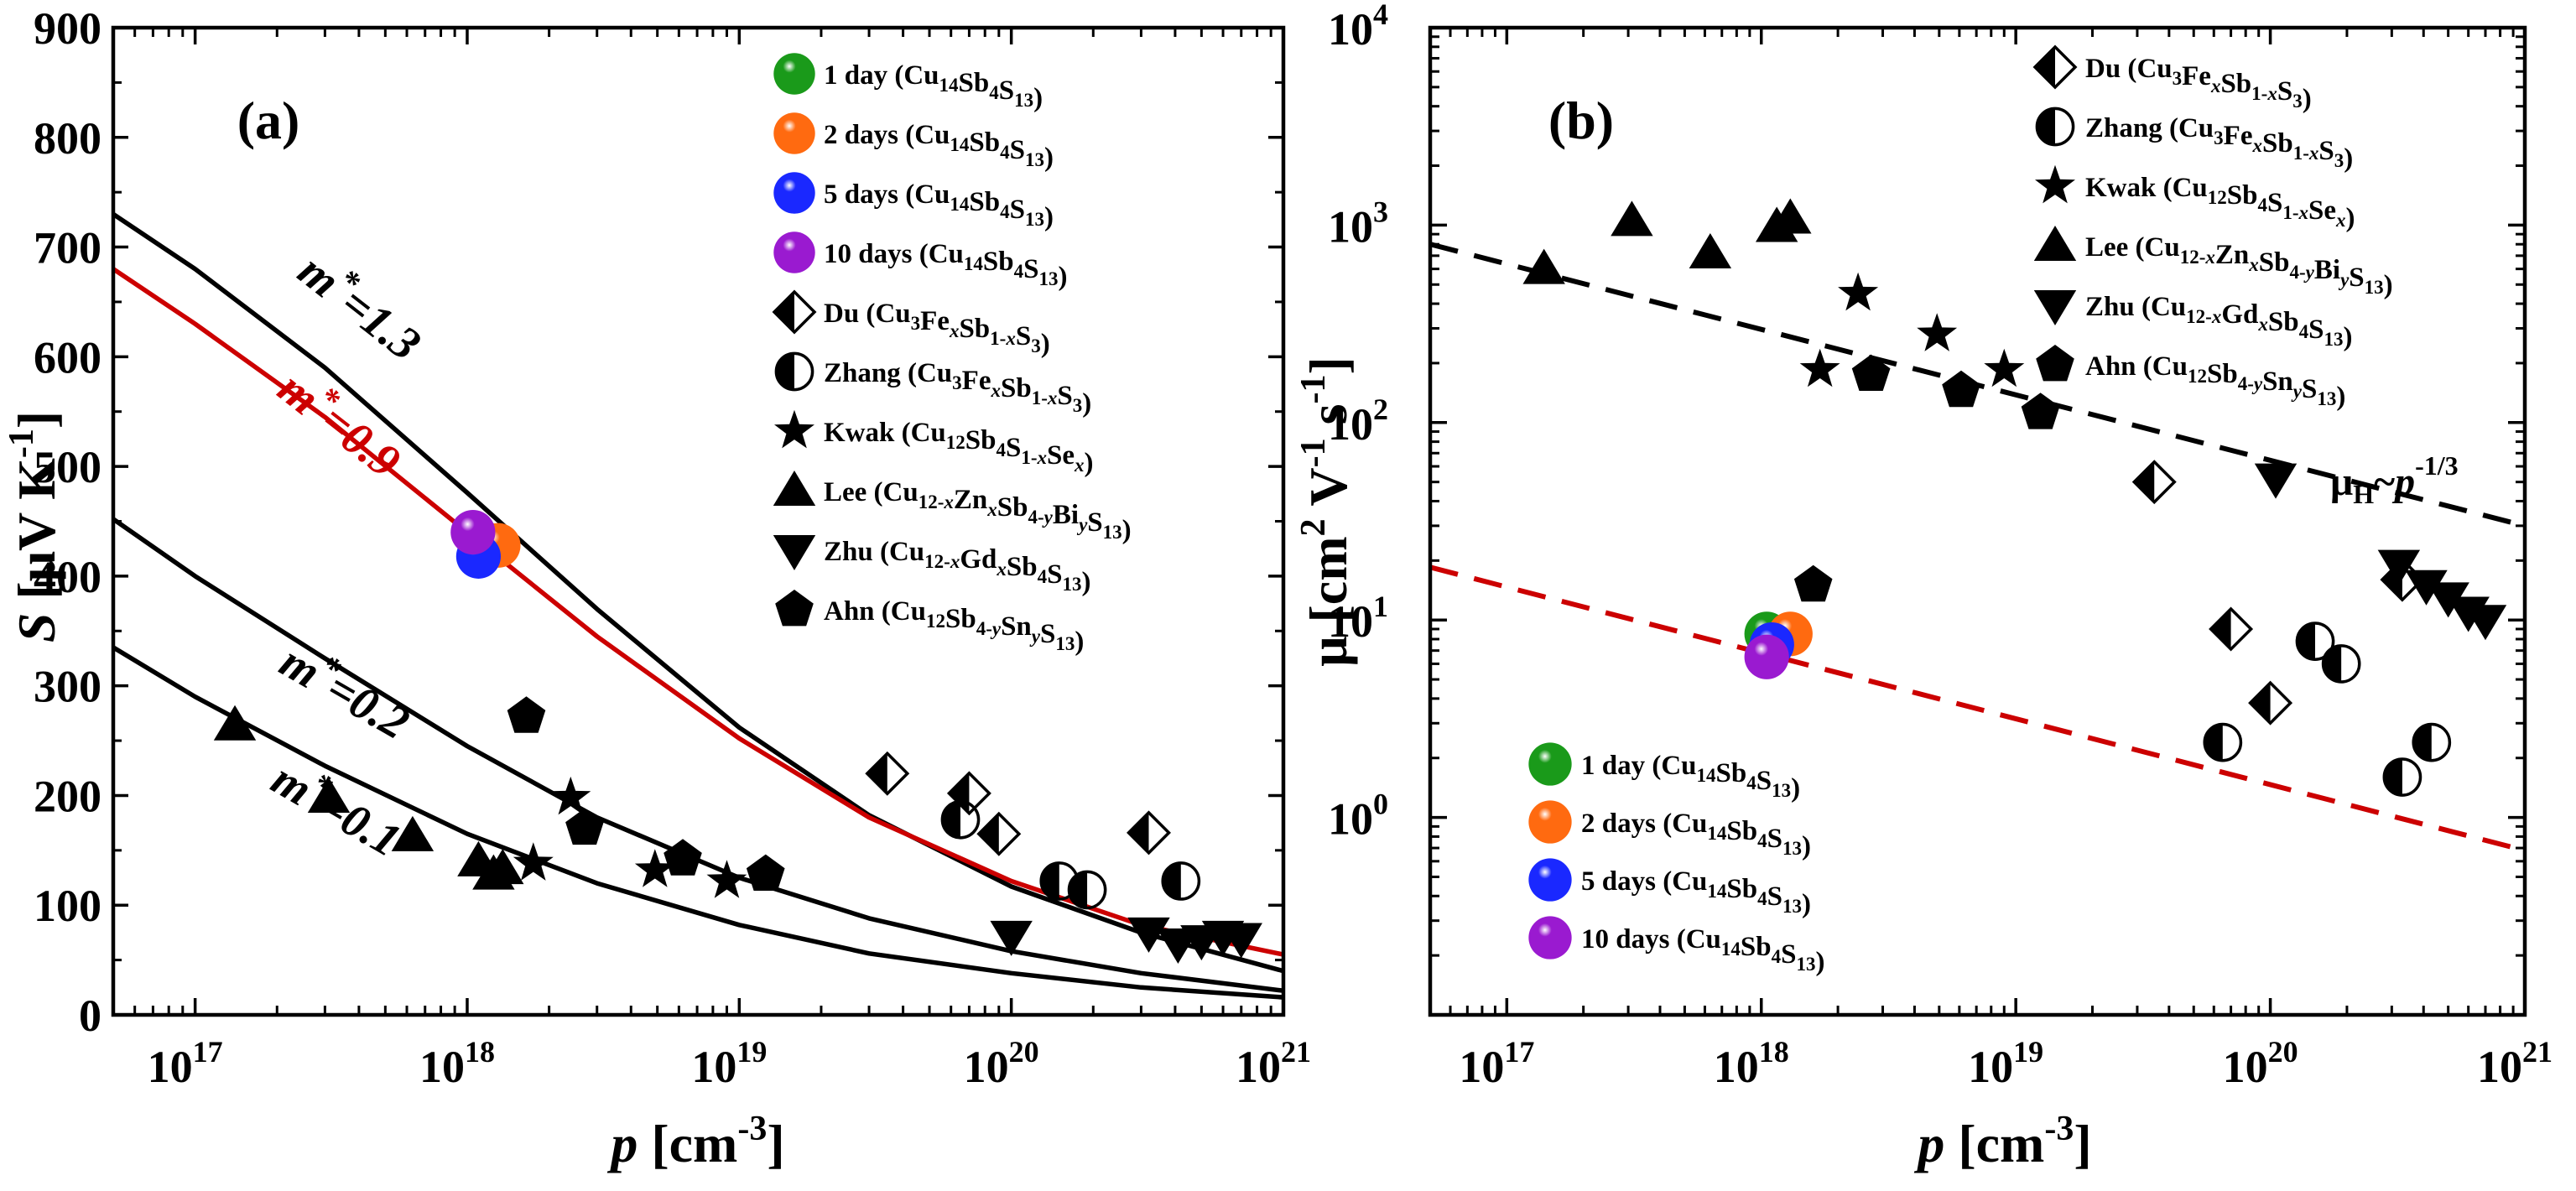 This screenshot has height=1191, width=2576. What do you see at coordinates (90, 1016) in the screenshot?
I see `y-tick-label: 0` at bounding box center [90, 1016].